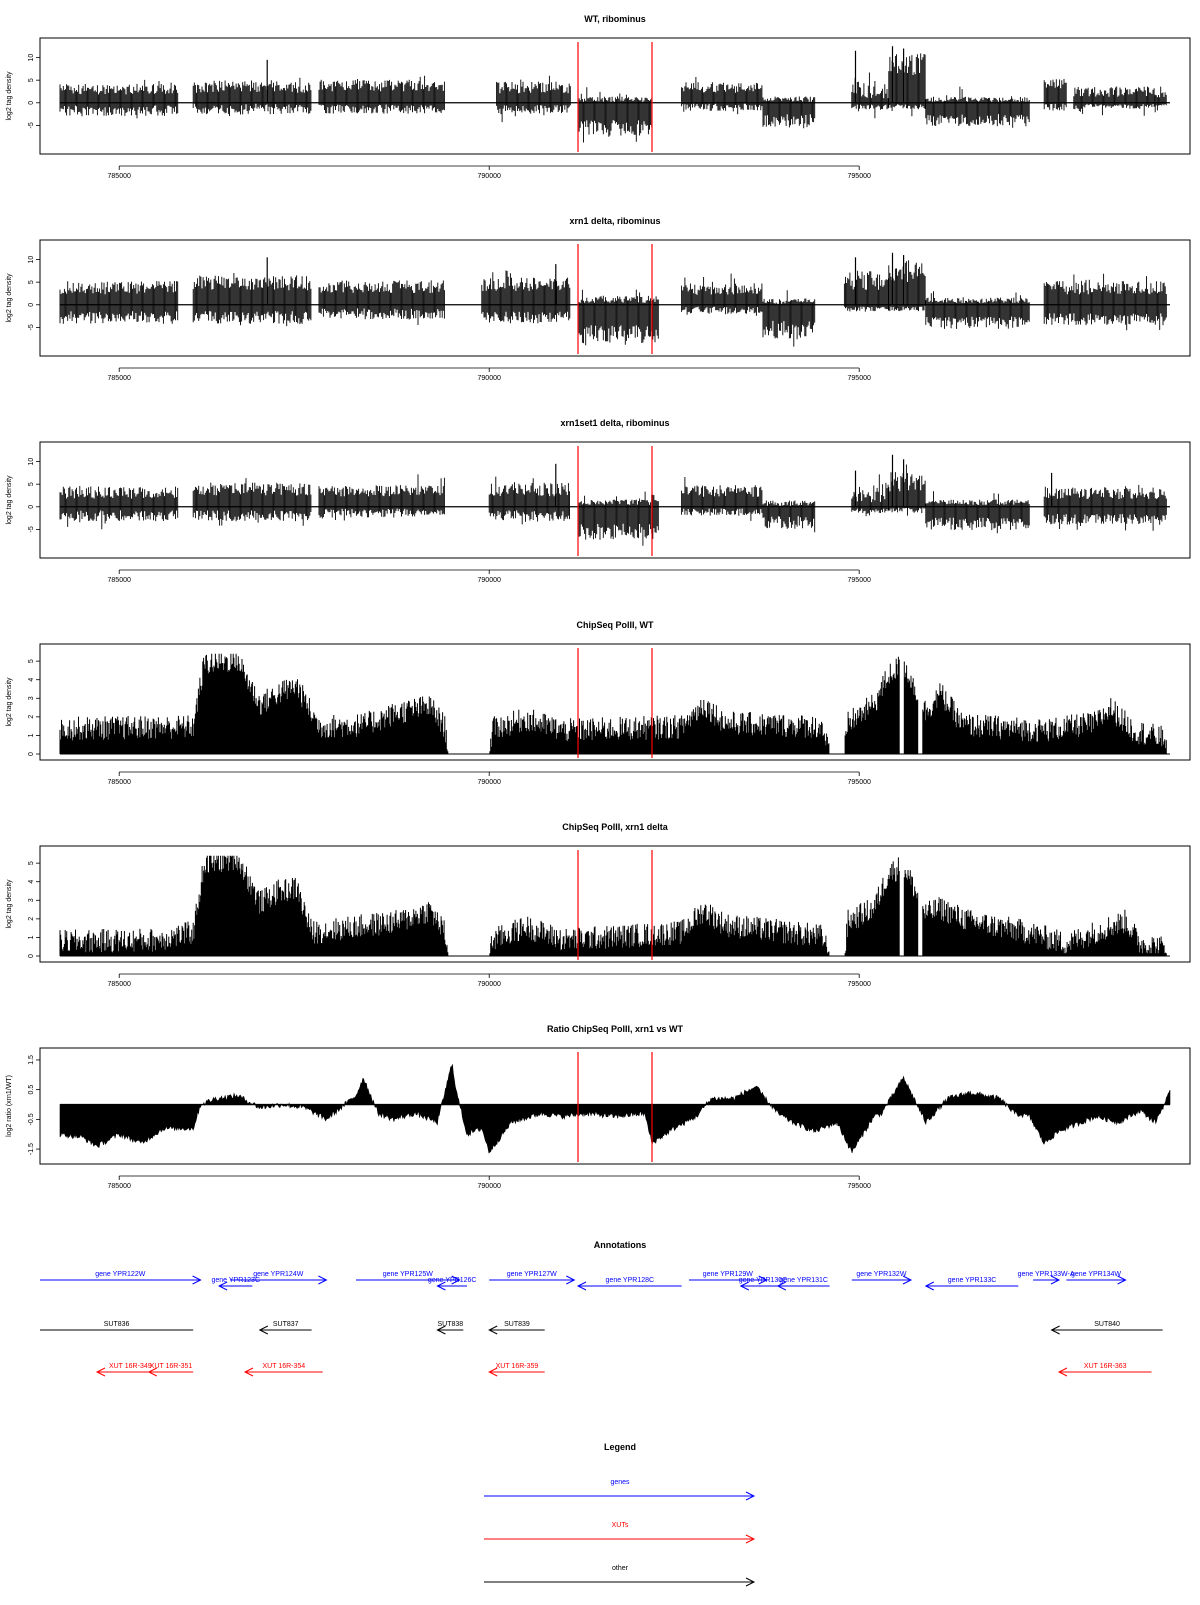 This screenshot has height=1605, width=1200. I want to click on gene-label: gene YPR128C, so click(630, 1280).